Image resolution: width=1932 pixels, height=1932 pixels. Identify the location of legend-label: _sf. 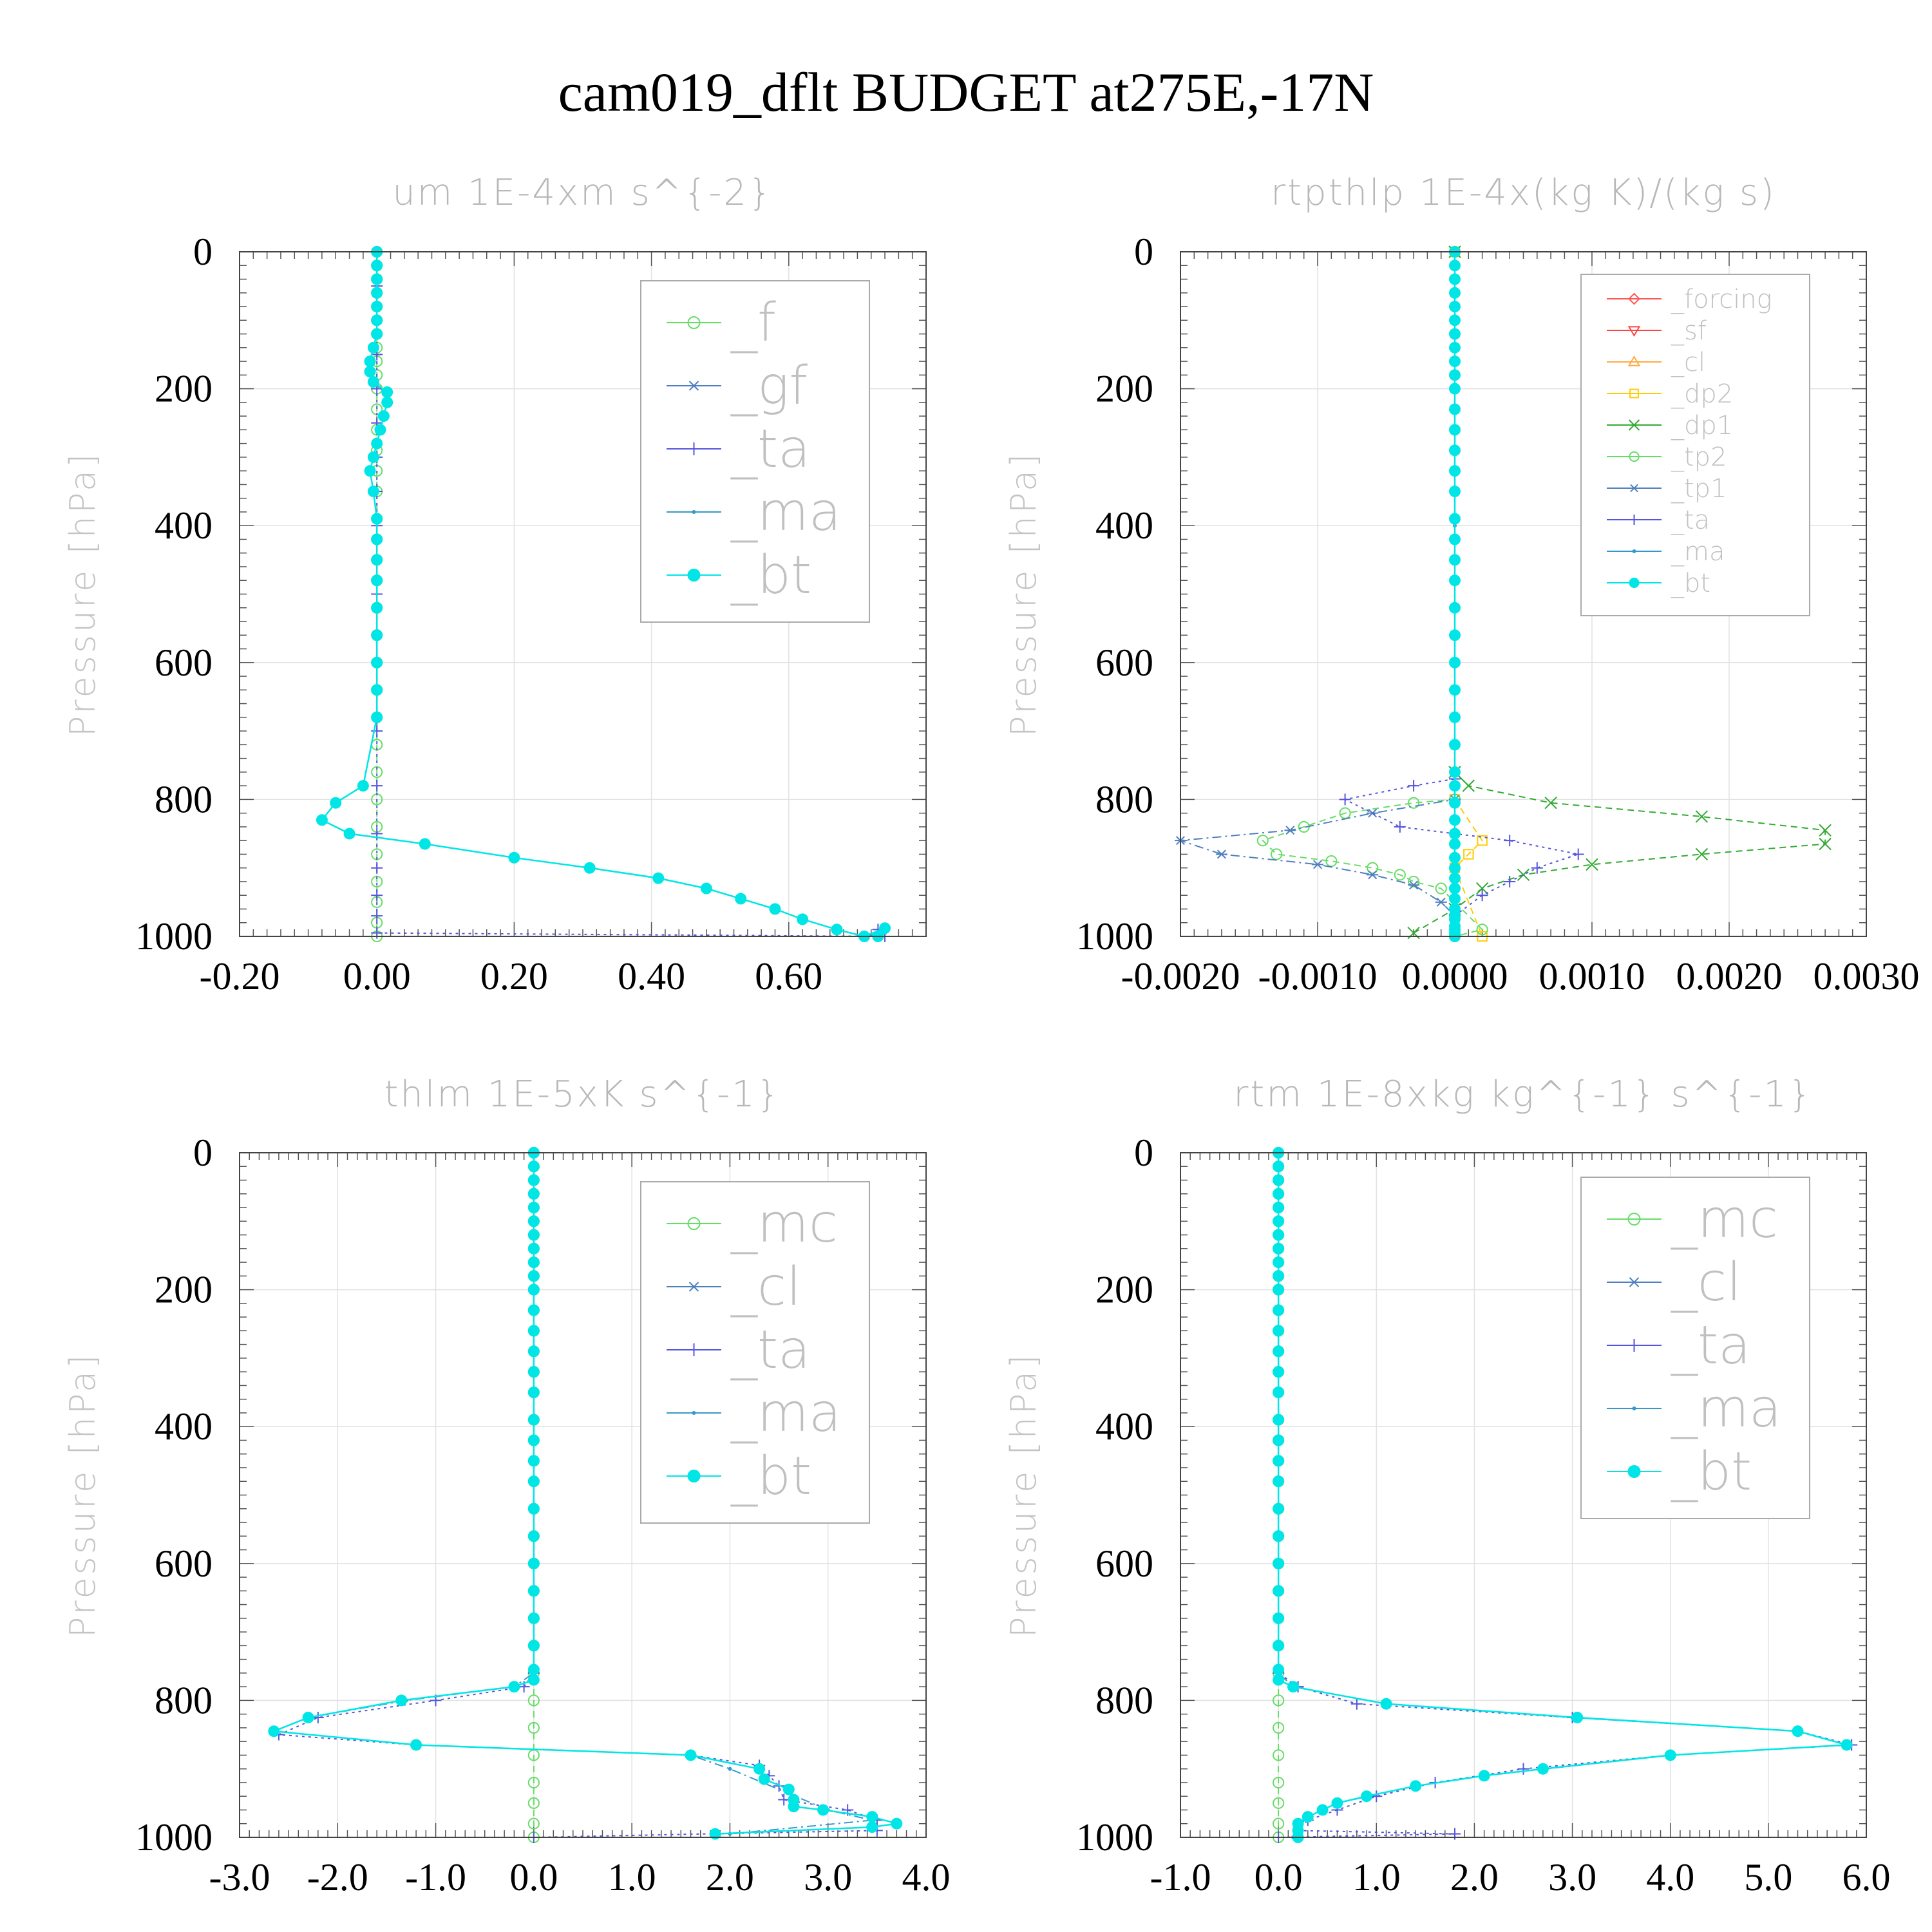
(1689, 331).